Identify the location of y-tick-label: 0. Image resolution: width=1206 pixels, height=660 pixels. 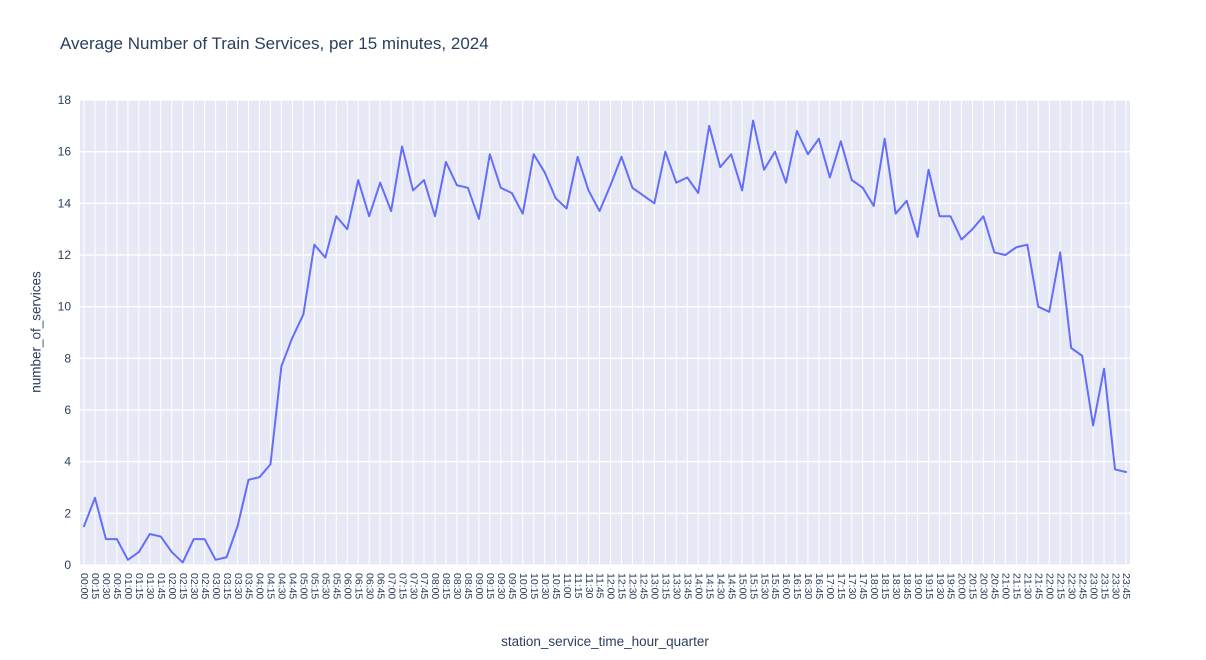
(67, 565).